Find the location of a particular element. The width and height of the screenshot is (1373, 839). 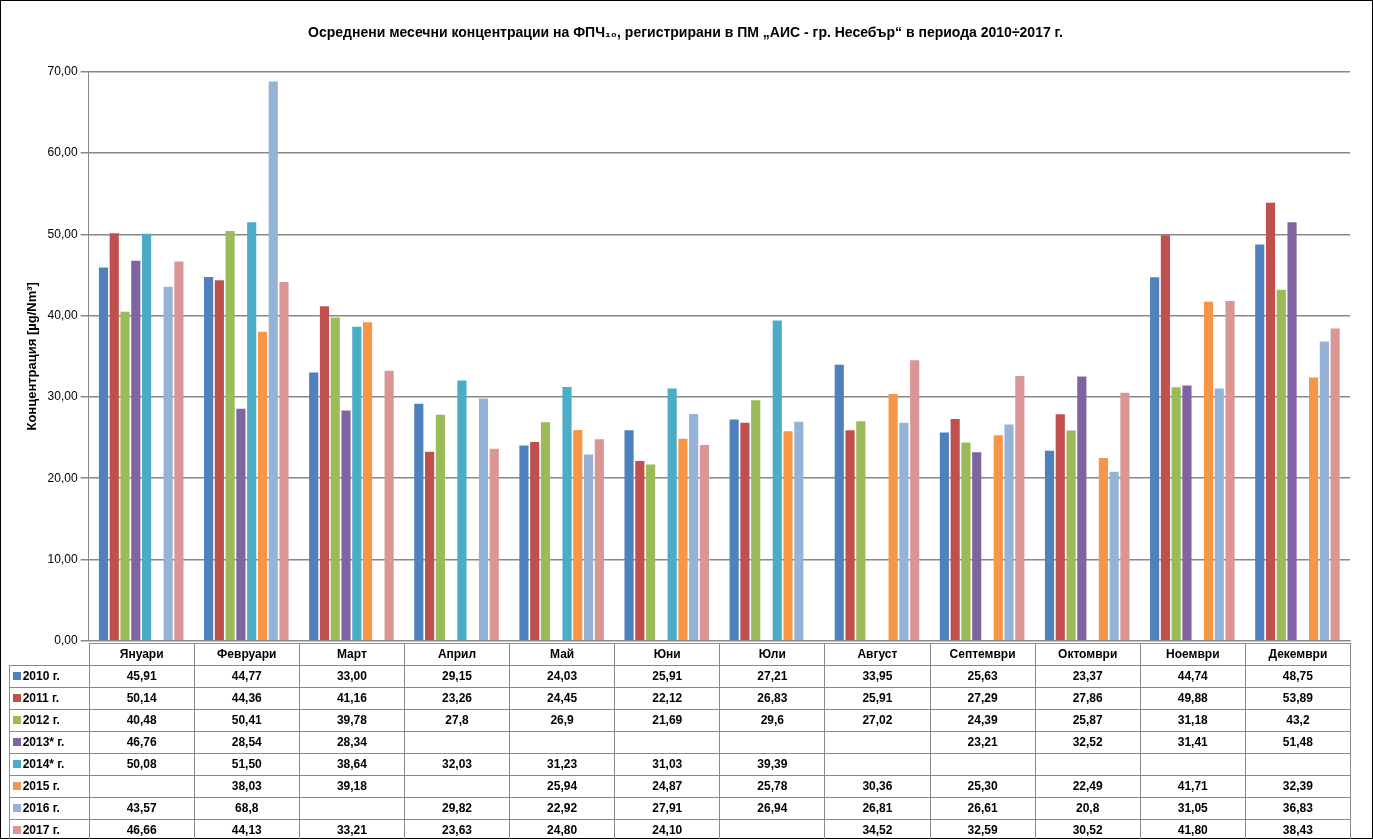

x-tick-label: Март is located at coordinates (352, 654).